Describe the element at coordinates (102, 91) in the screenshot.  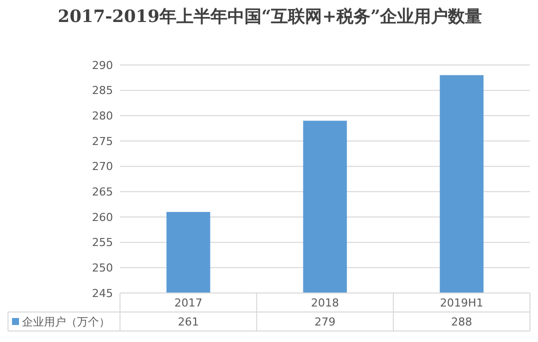
I see `y-tick-label: 285` at that location.